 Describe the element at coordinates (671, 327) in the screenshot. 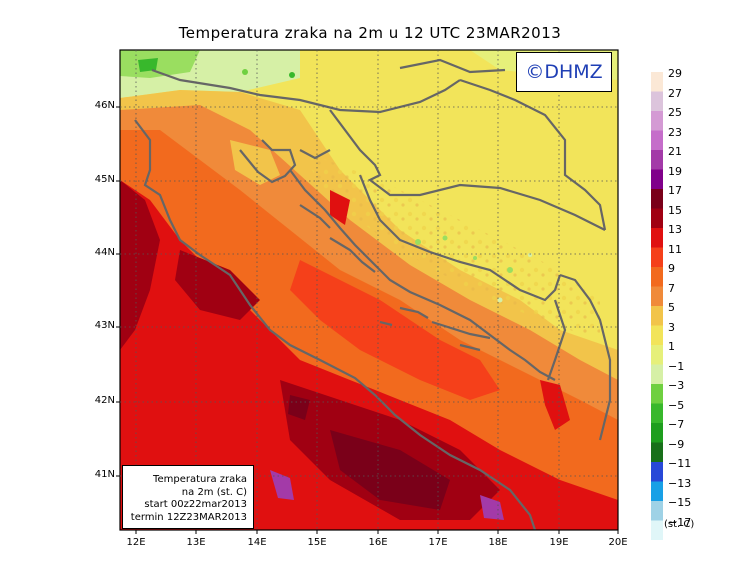

I see `legend-label: 3` at that location.